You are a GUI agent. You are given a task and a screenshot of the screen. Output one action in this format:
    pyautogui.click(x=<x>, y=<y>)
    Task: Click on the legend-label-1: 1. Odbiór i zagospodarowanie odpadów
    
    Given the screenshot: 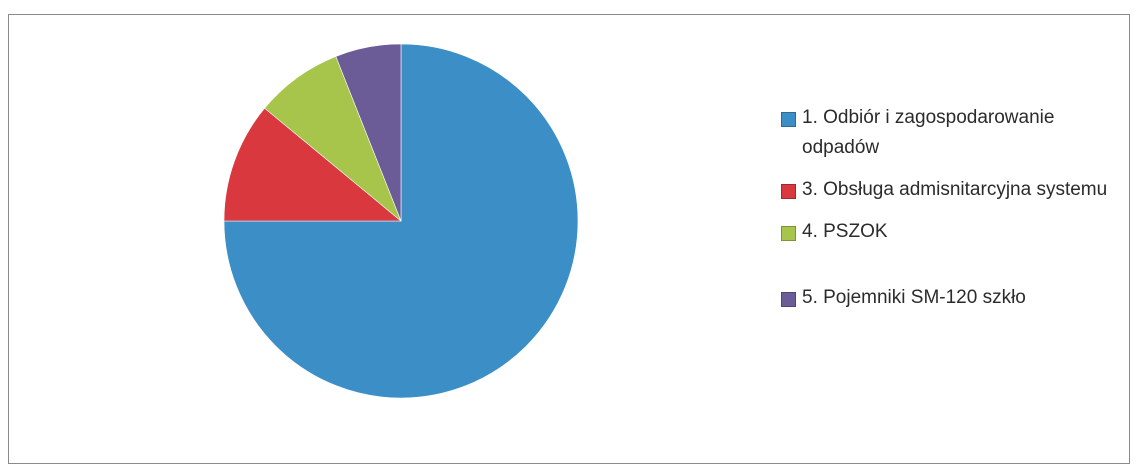 What is the action you would take?
    pyautogui.click(x=928, y=132)
    